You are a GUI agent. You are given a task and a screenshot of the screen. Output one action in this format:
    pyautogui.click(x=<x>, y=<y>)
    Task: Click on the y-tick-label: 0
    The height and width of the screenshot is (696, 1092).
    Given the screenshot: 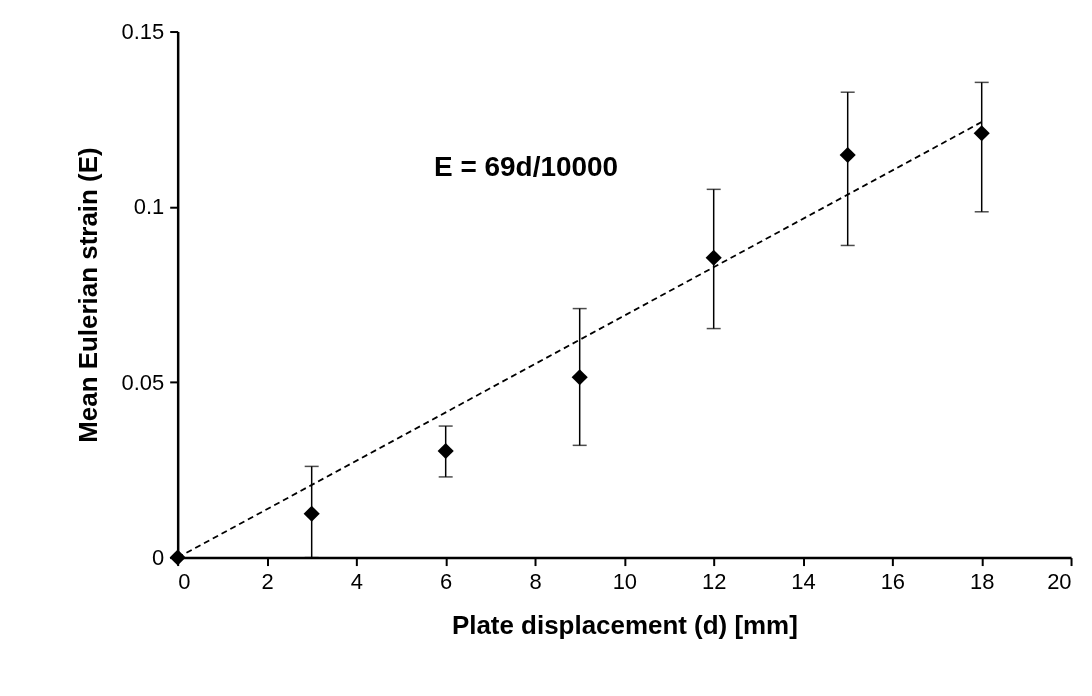 What is the action you would take?
    pyautogui.click(x=158, y=558)
    